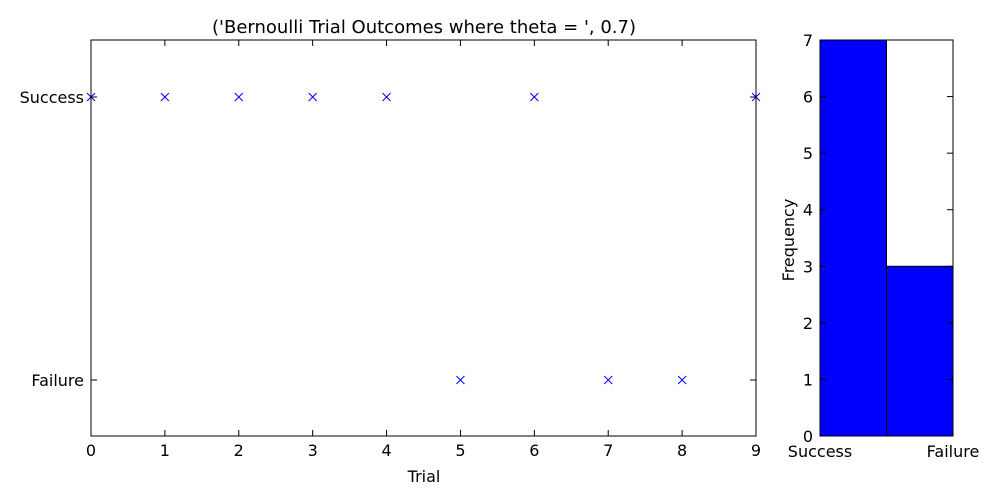 The width and height of the screenshot is (1000, 500). What do you see at coordinates (808, 210) in the screenshot?
I see `bar-y-tick-label: 4` at bounding box center [808, 210].